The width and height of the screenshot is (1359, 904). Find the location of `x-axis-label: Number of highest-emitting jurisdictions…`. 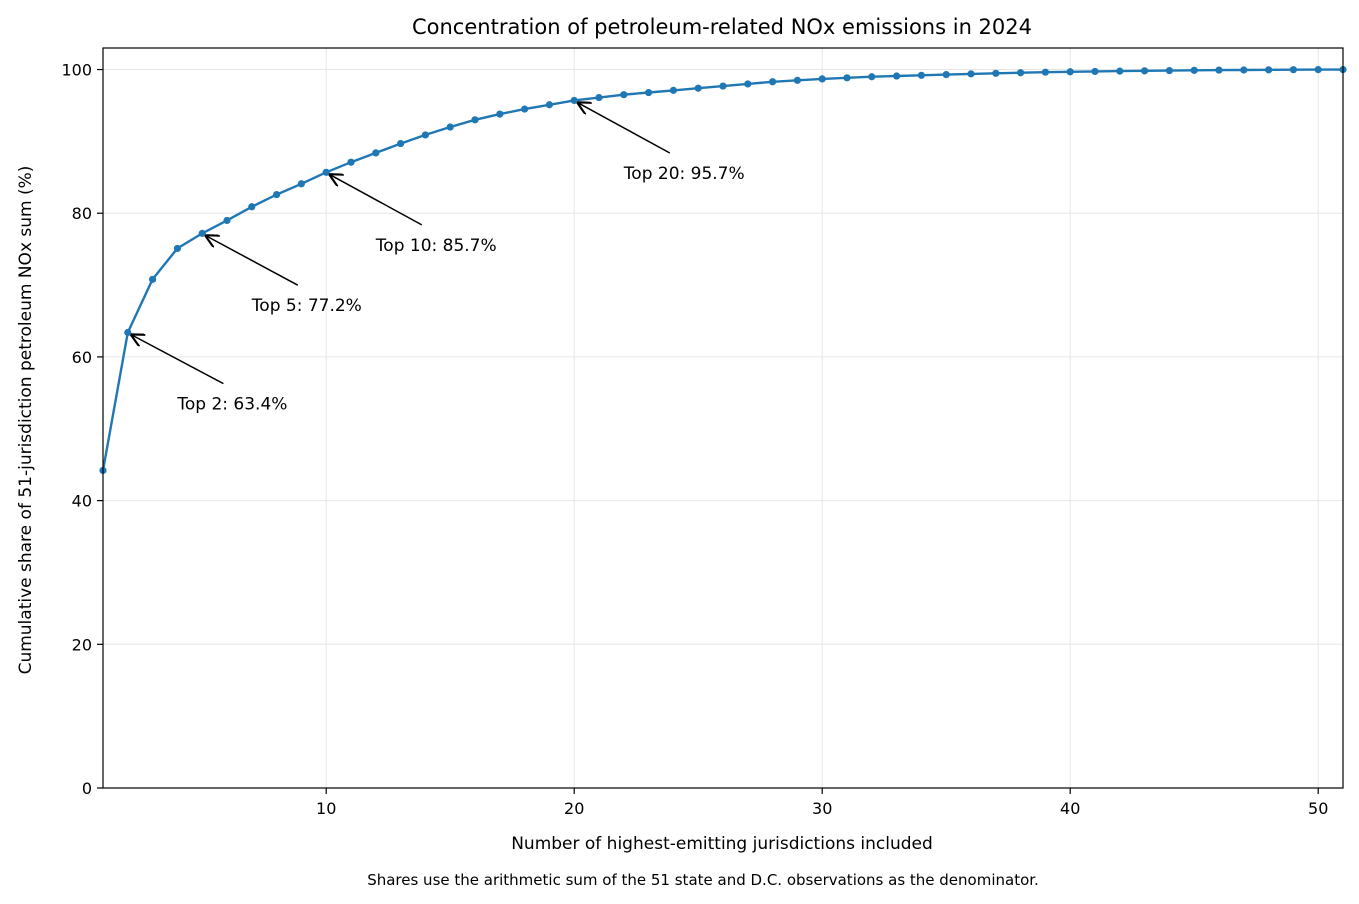

x-axis-label: Number of highest-emitting jurisdictions… is located at coordinates (722, 844).